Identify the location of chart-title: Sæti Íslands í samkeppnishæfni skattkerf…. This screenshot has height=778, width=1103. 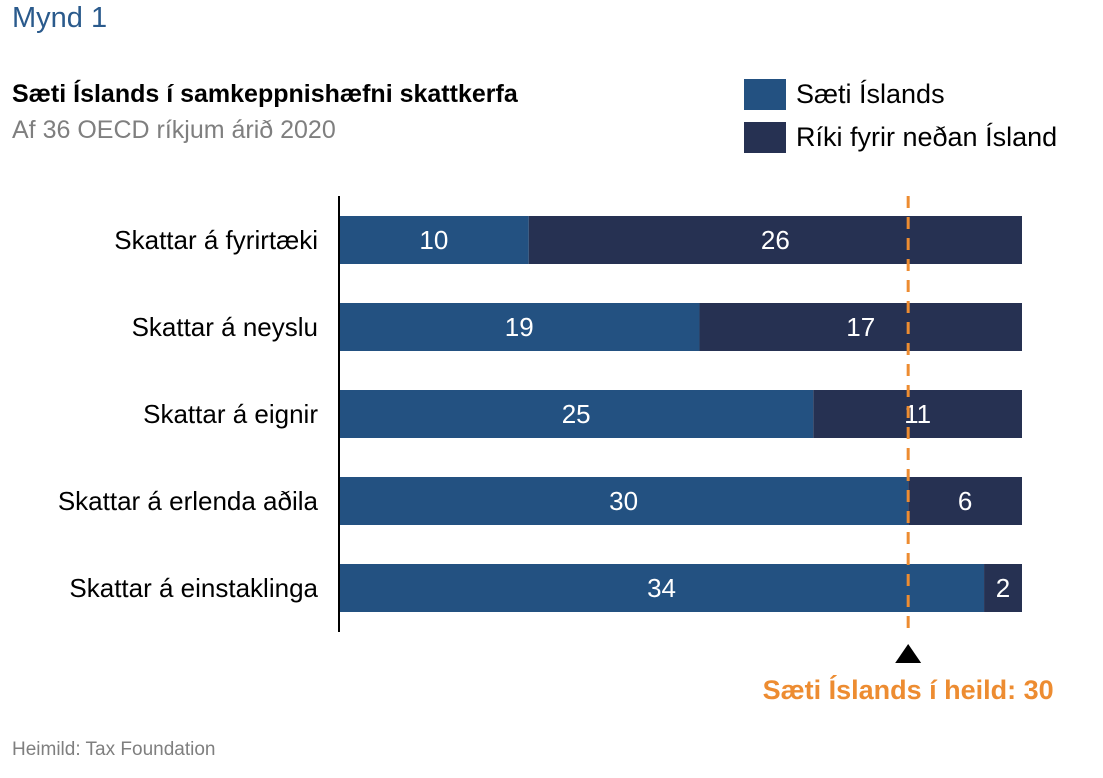
(265, 94).